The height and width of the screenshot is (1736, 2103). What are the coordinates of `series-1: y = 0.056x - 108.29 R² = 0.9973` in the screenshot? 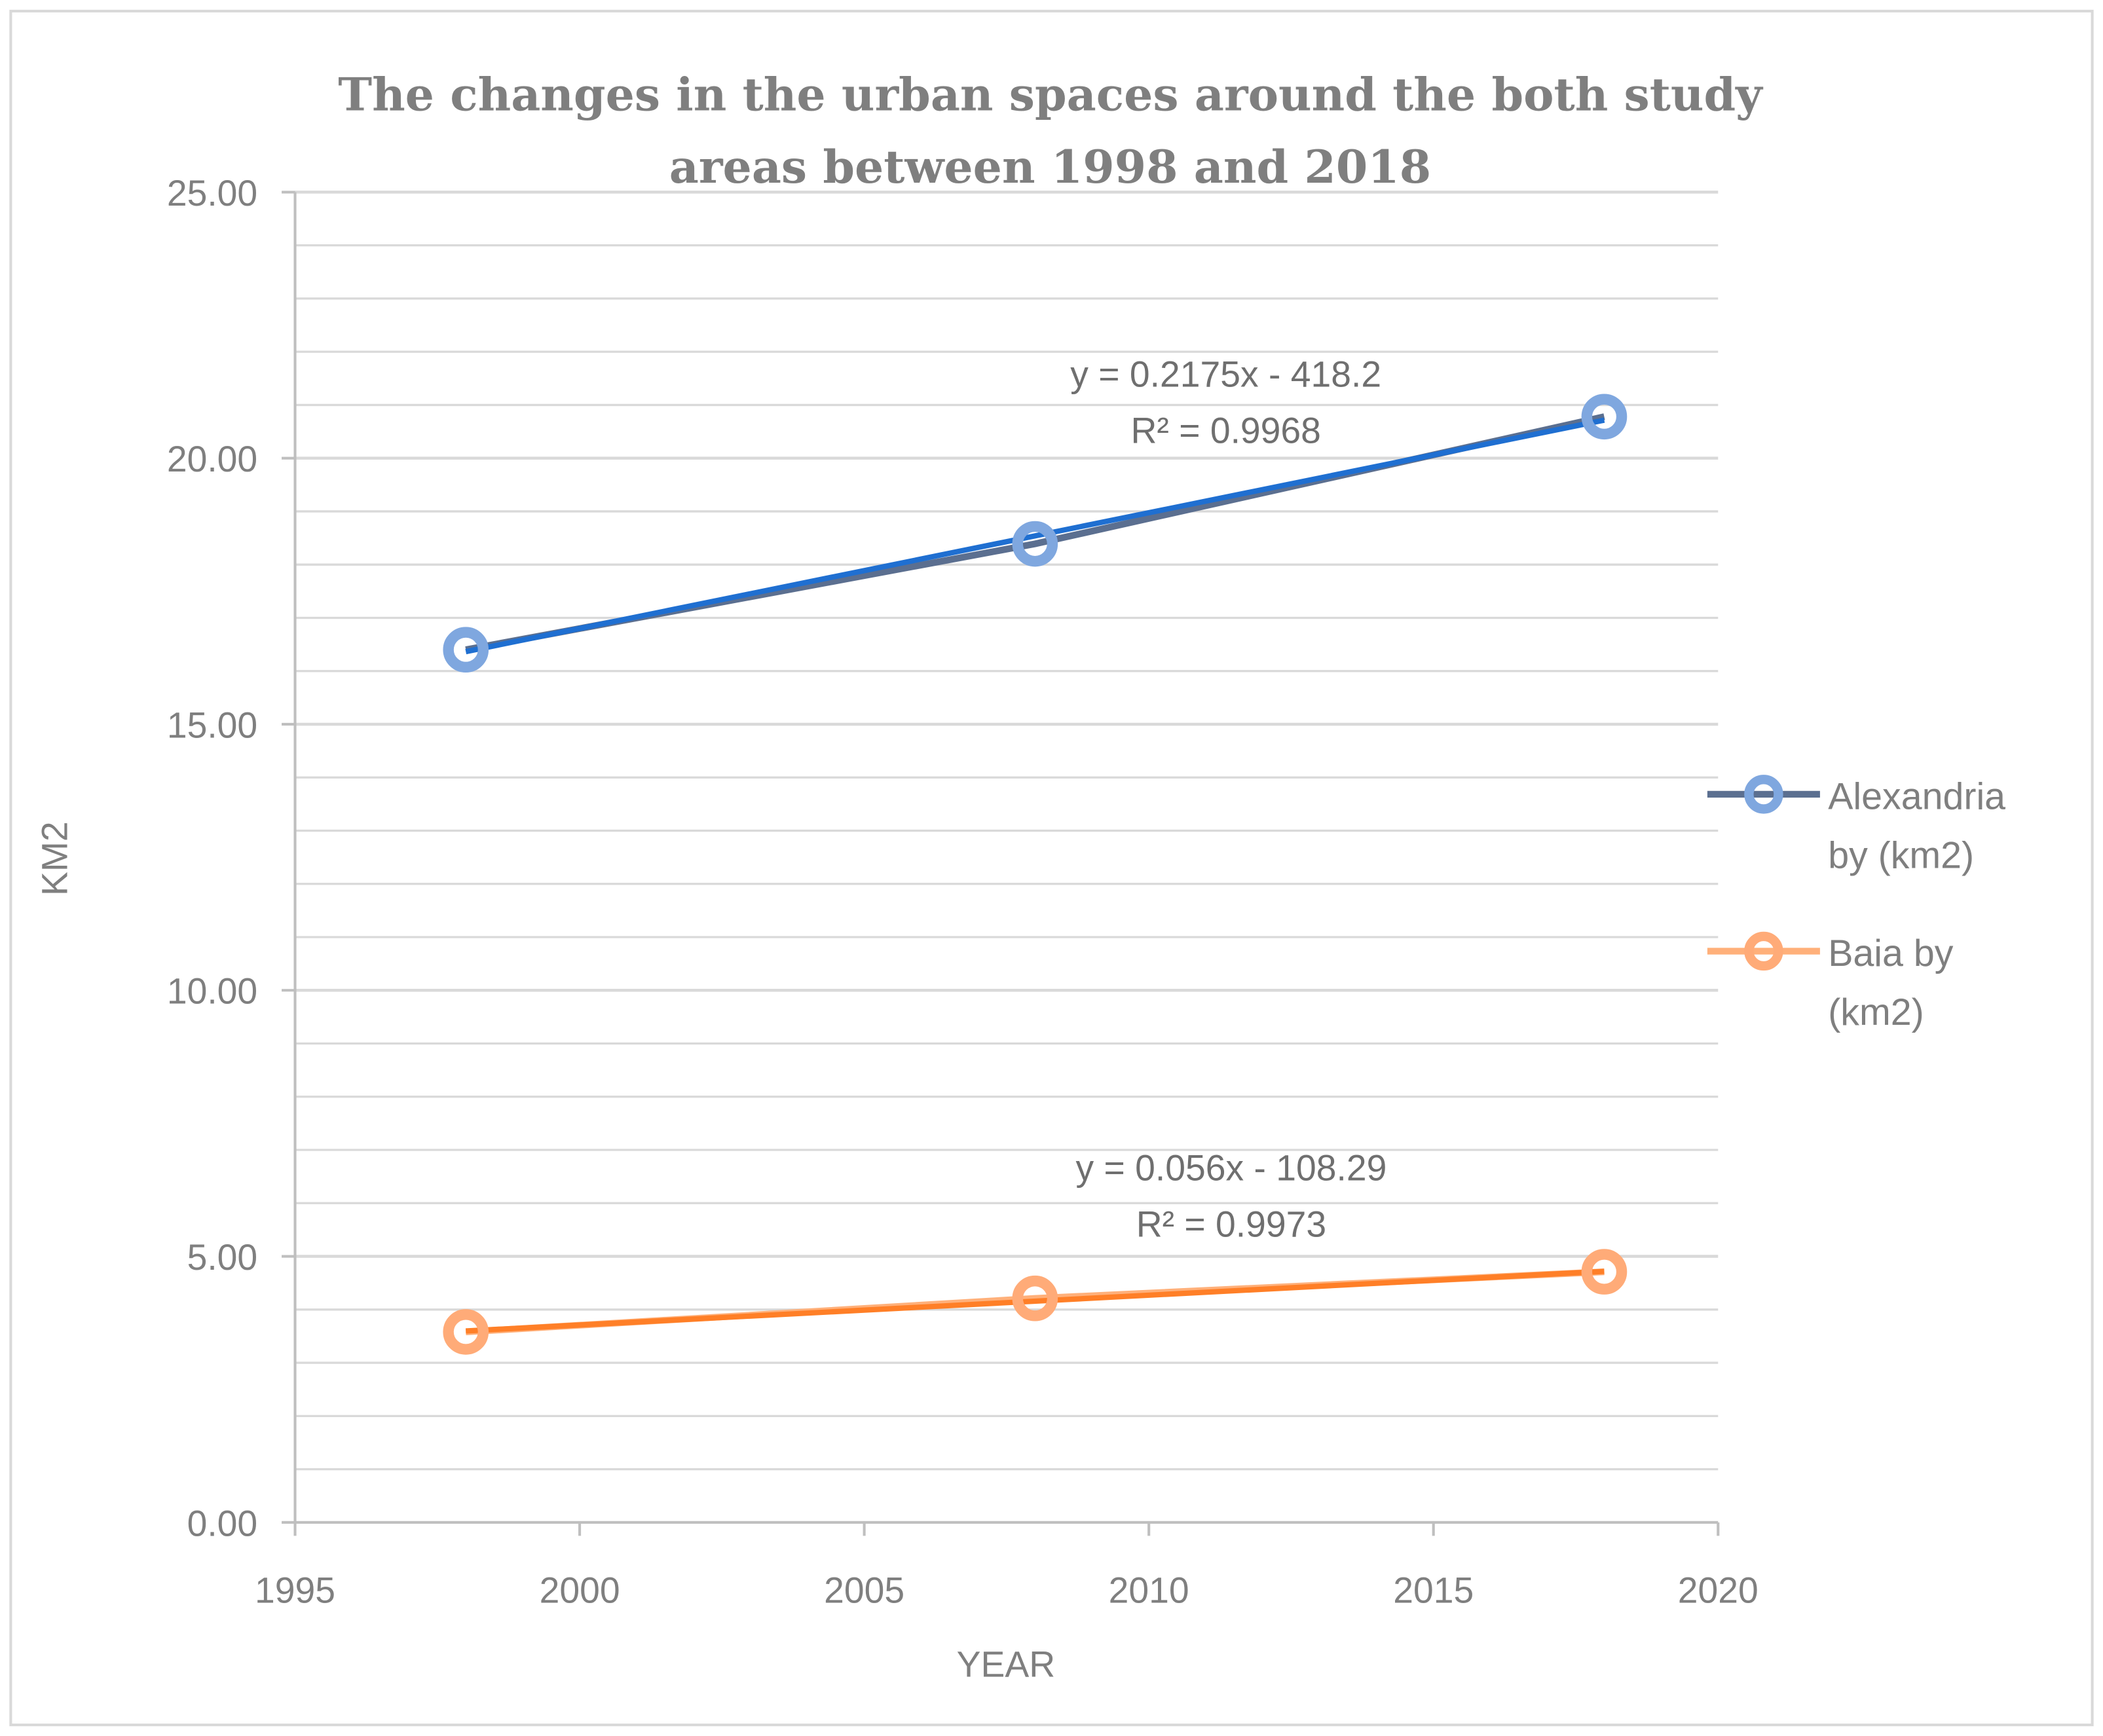 It's located at (1035, 1251).